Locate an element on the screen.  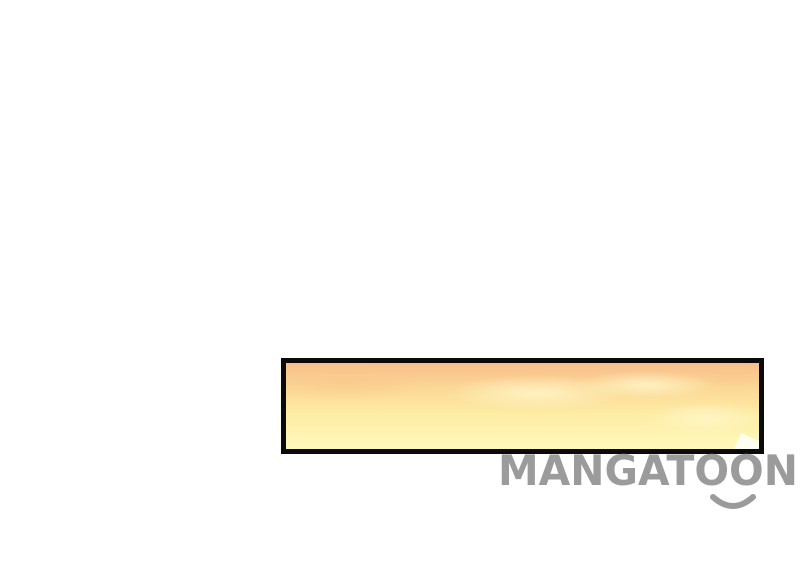
sky-clouds is located at coordinates (522, 406).